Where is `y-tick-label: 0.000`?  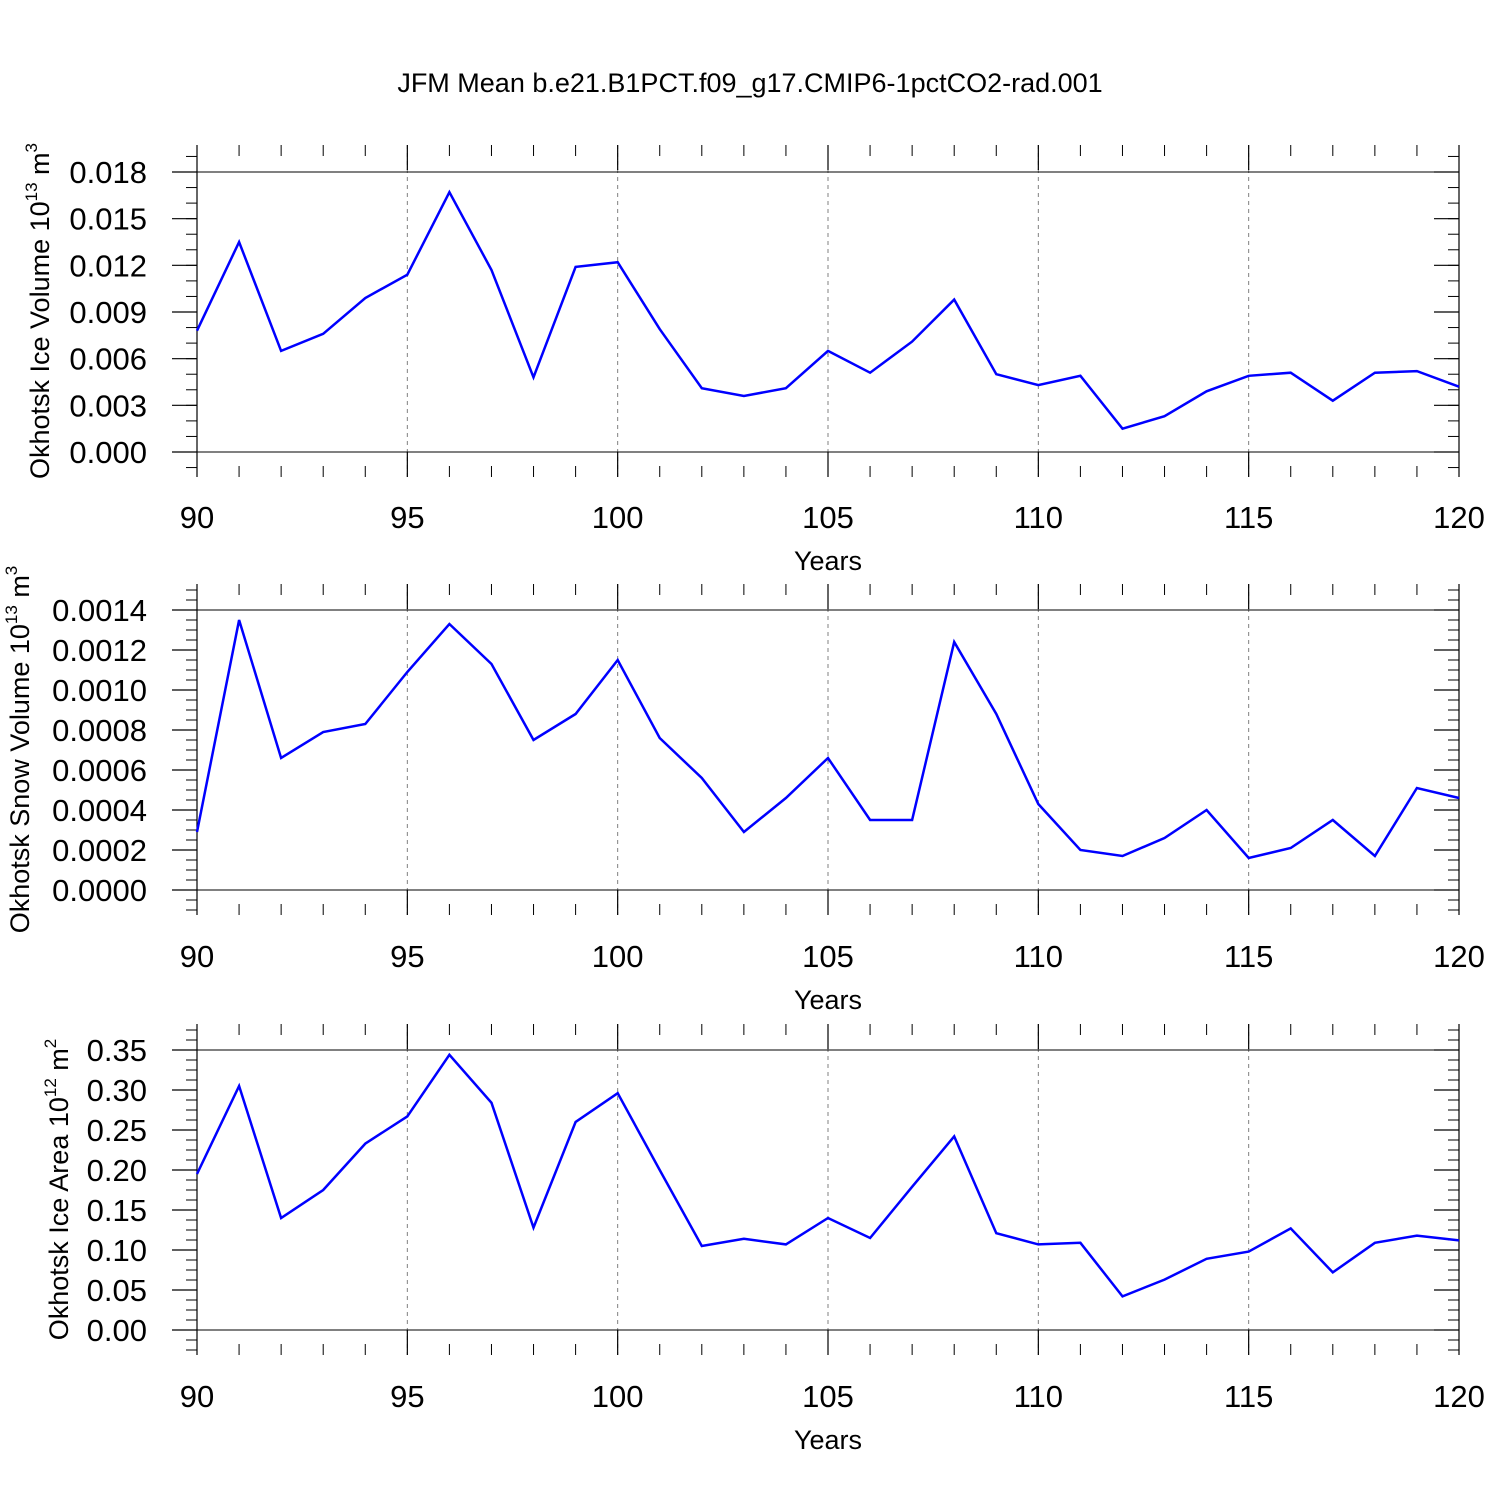 y-tick-label: 0.000 is located at coordinates (108, 452).